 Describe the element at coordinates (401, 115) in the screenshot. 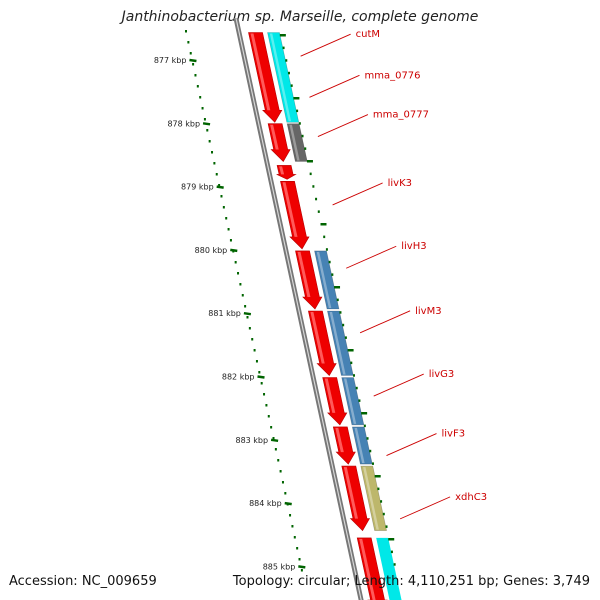

I see `gene-label: mma_0777` at that location.